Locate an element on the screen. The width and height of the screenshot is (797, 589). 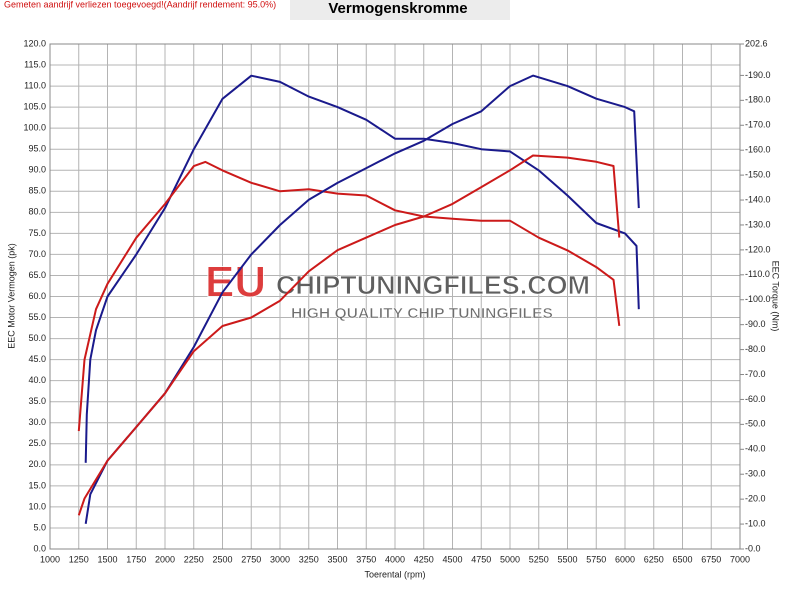
y-tick-label: 90.0 is located at coordinates (37, 170).